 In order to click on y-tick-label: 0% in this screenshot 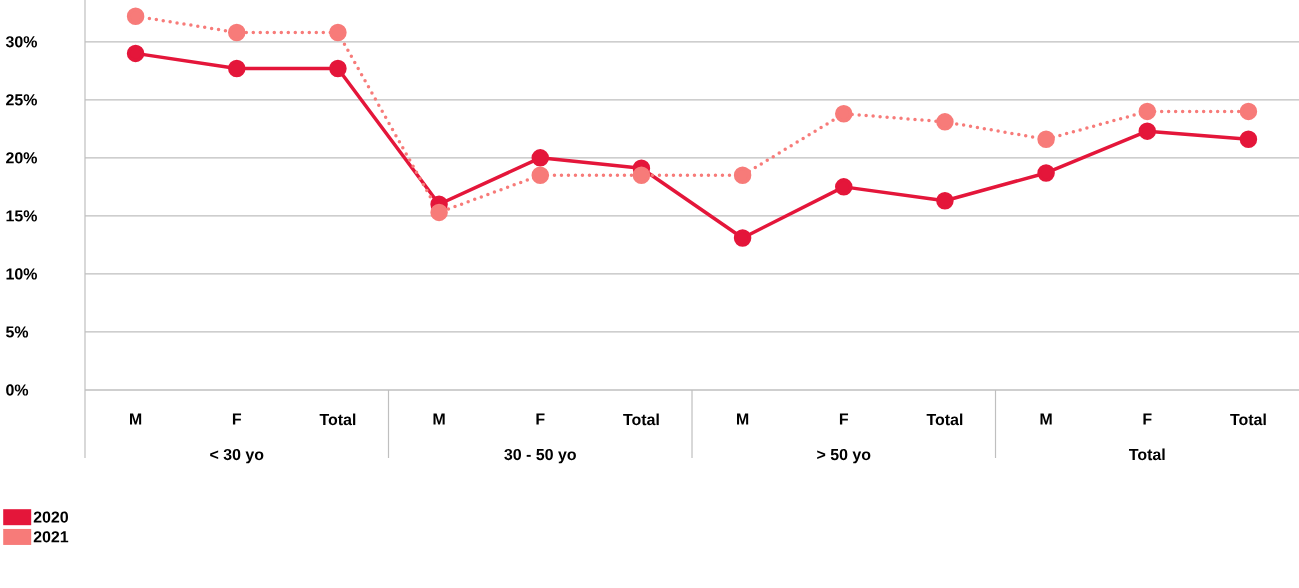, I will do `click(17, 390)`.